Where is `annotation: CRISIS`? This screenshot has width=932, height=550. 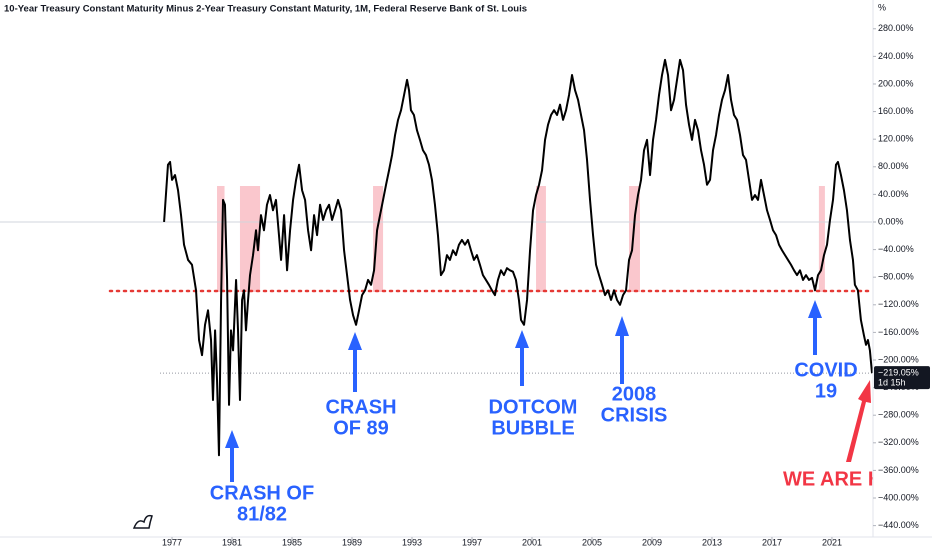
annotation: CRISIS is located at coordinates (634, 415).